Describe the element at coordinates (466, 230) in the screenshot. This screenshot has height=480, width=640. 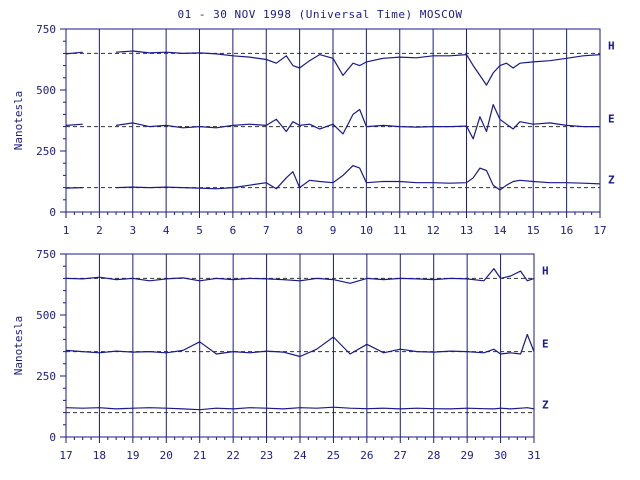
I see `x-tick-label: 13` at that location.